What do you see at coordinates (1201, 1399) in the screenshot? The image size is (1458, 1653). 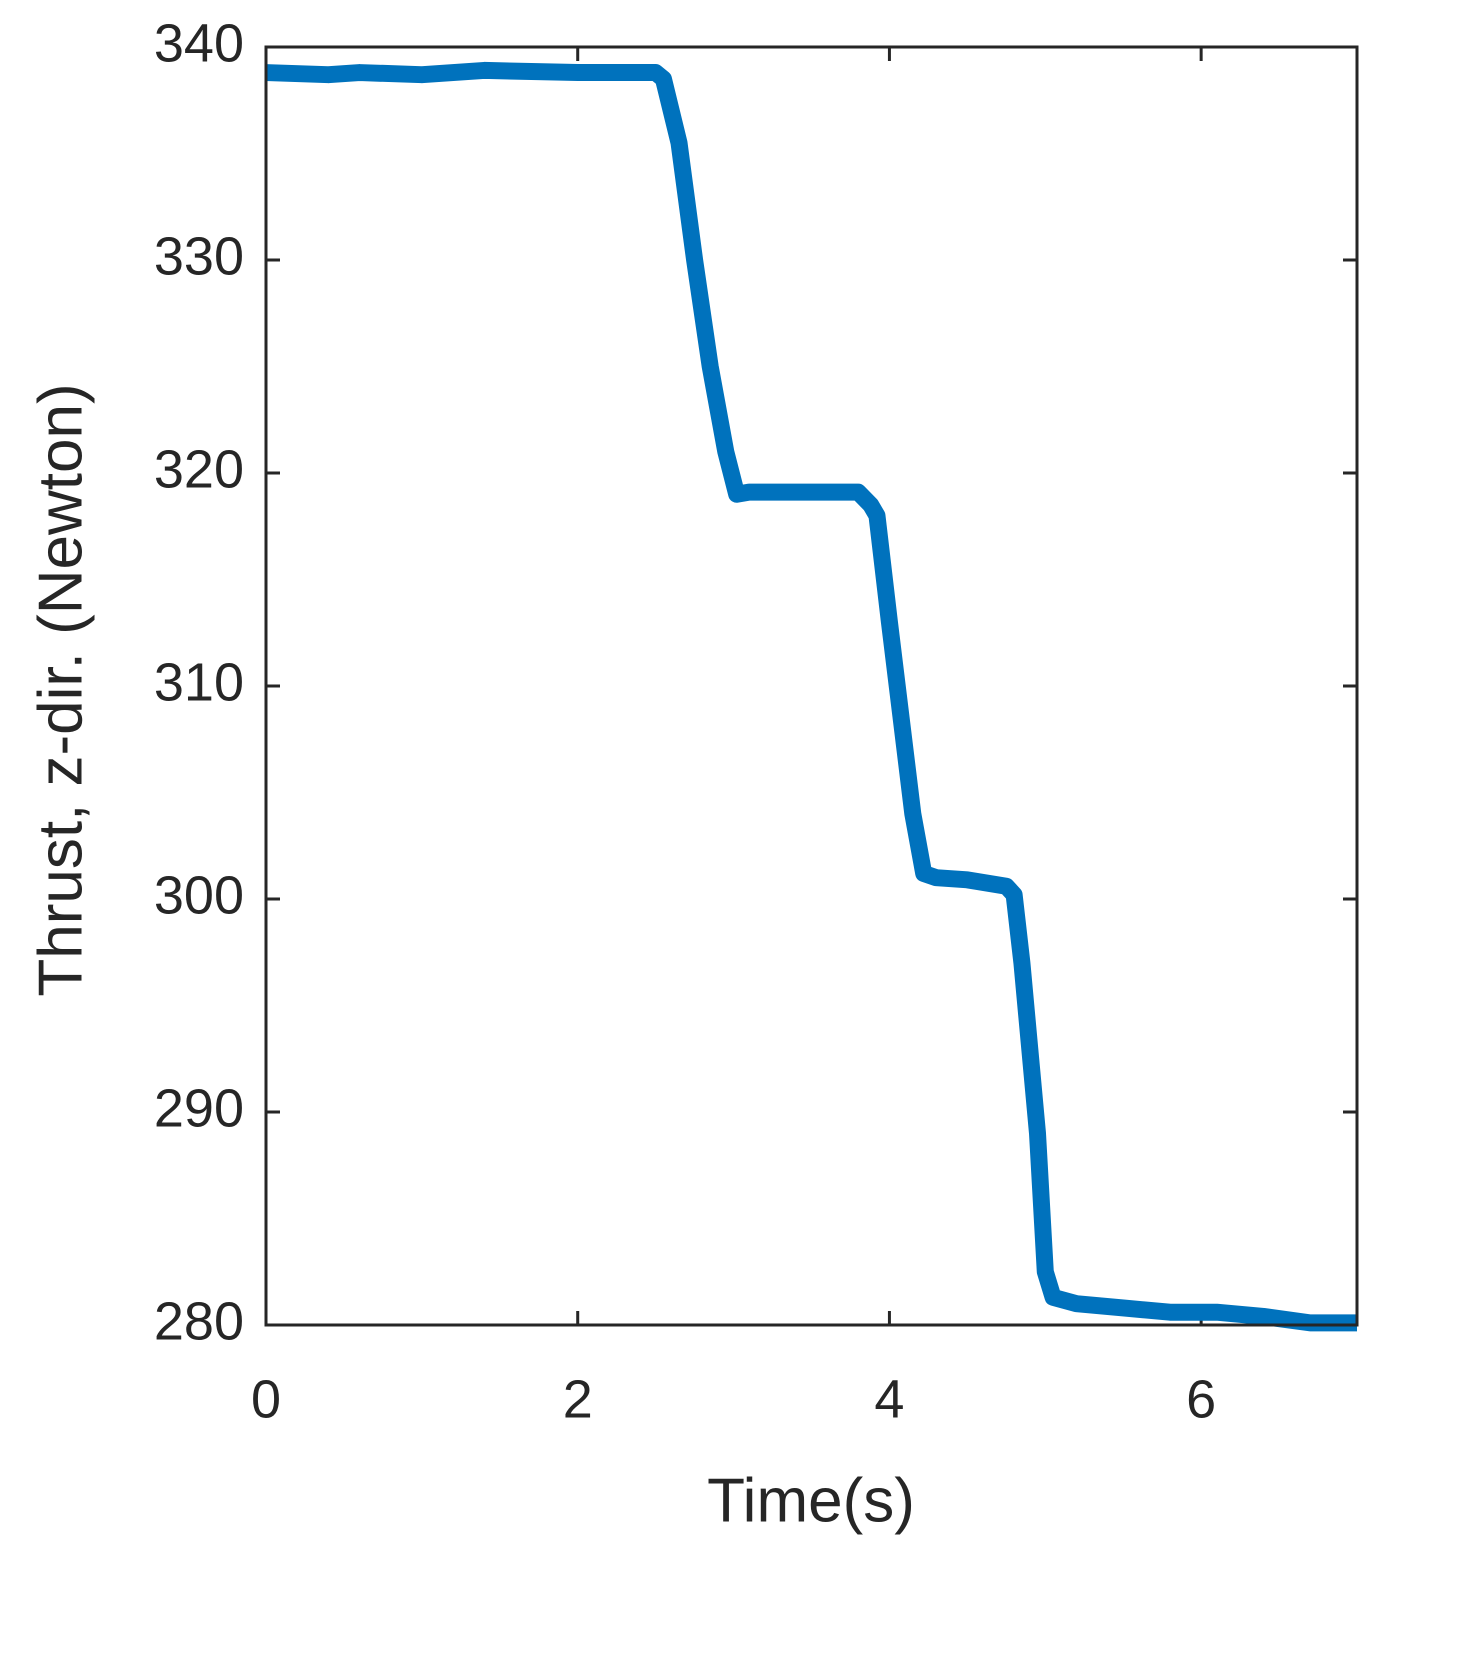 I see `x-tick-label: 6` at bounding box center [1201, 1399].